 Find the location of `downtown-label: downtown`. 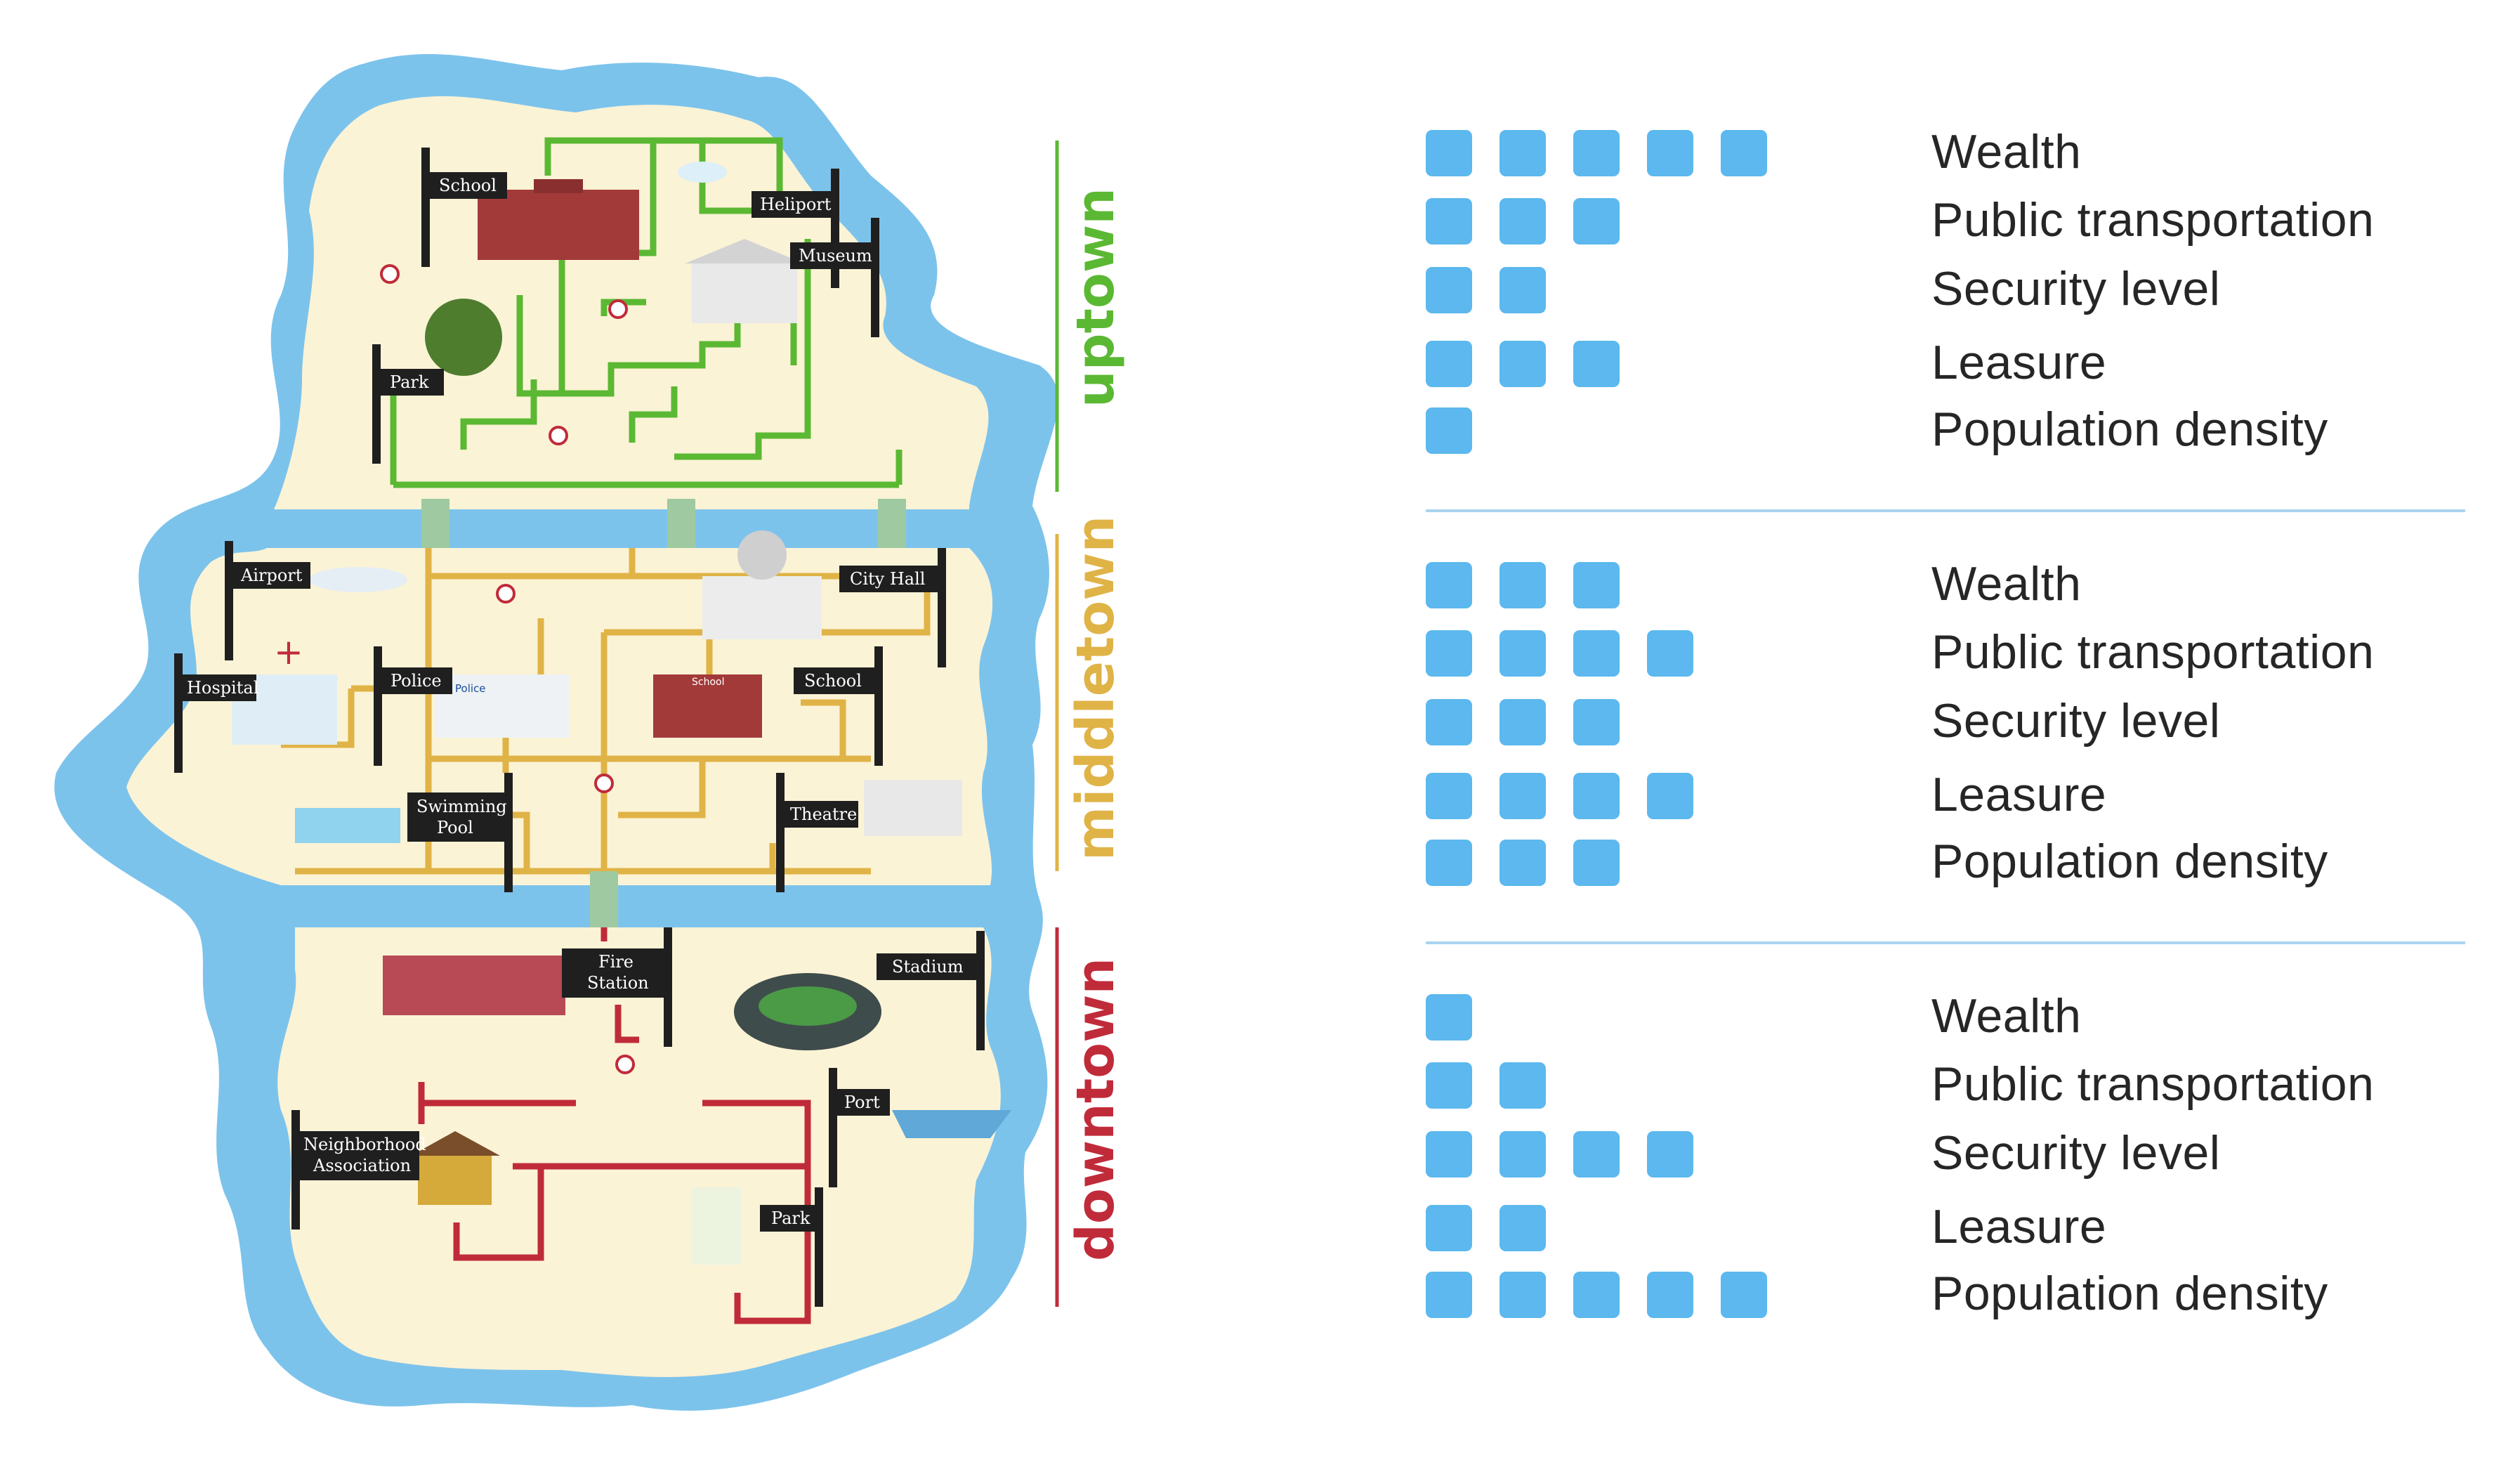

downtown-label: downtown is located at coordinates (1095, 1110).